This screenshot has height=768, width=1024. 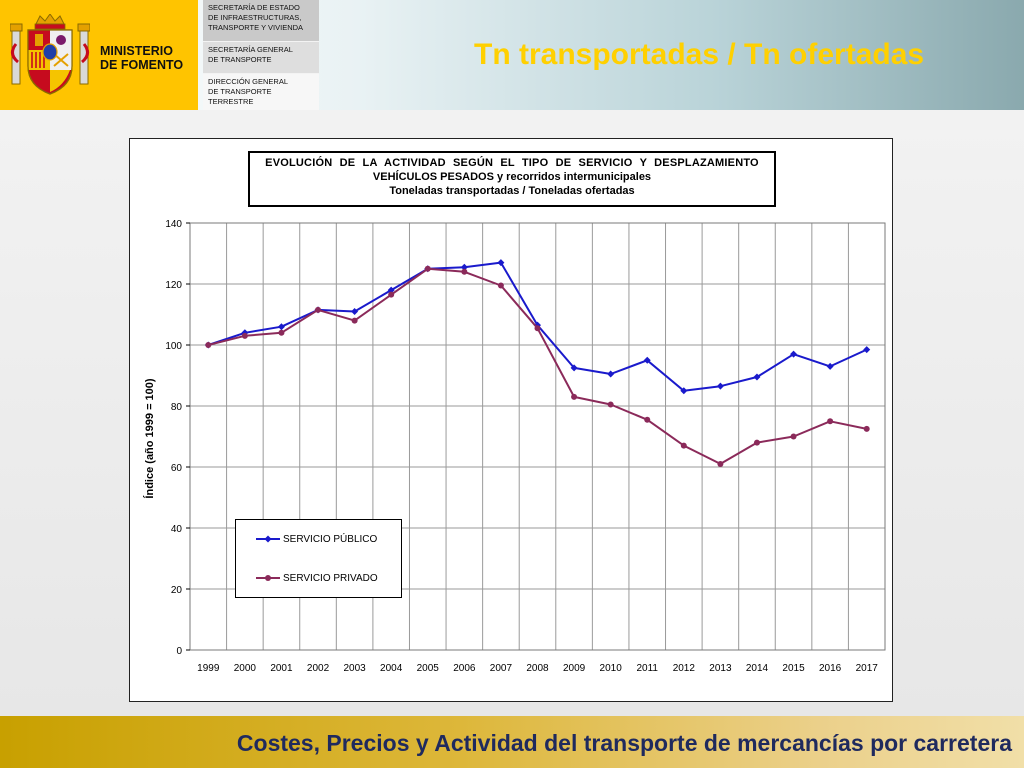 I want to click on x-tick-label: 2003, so click(x=354, y=668).